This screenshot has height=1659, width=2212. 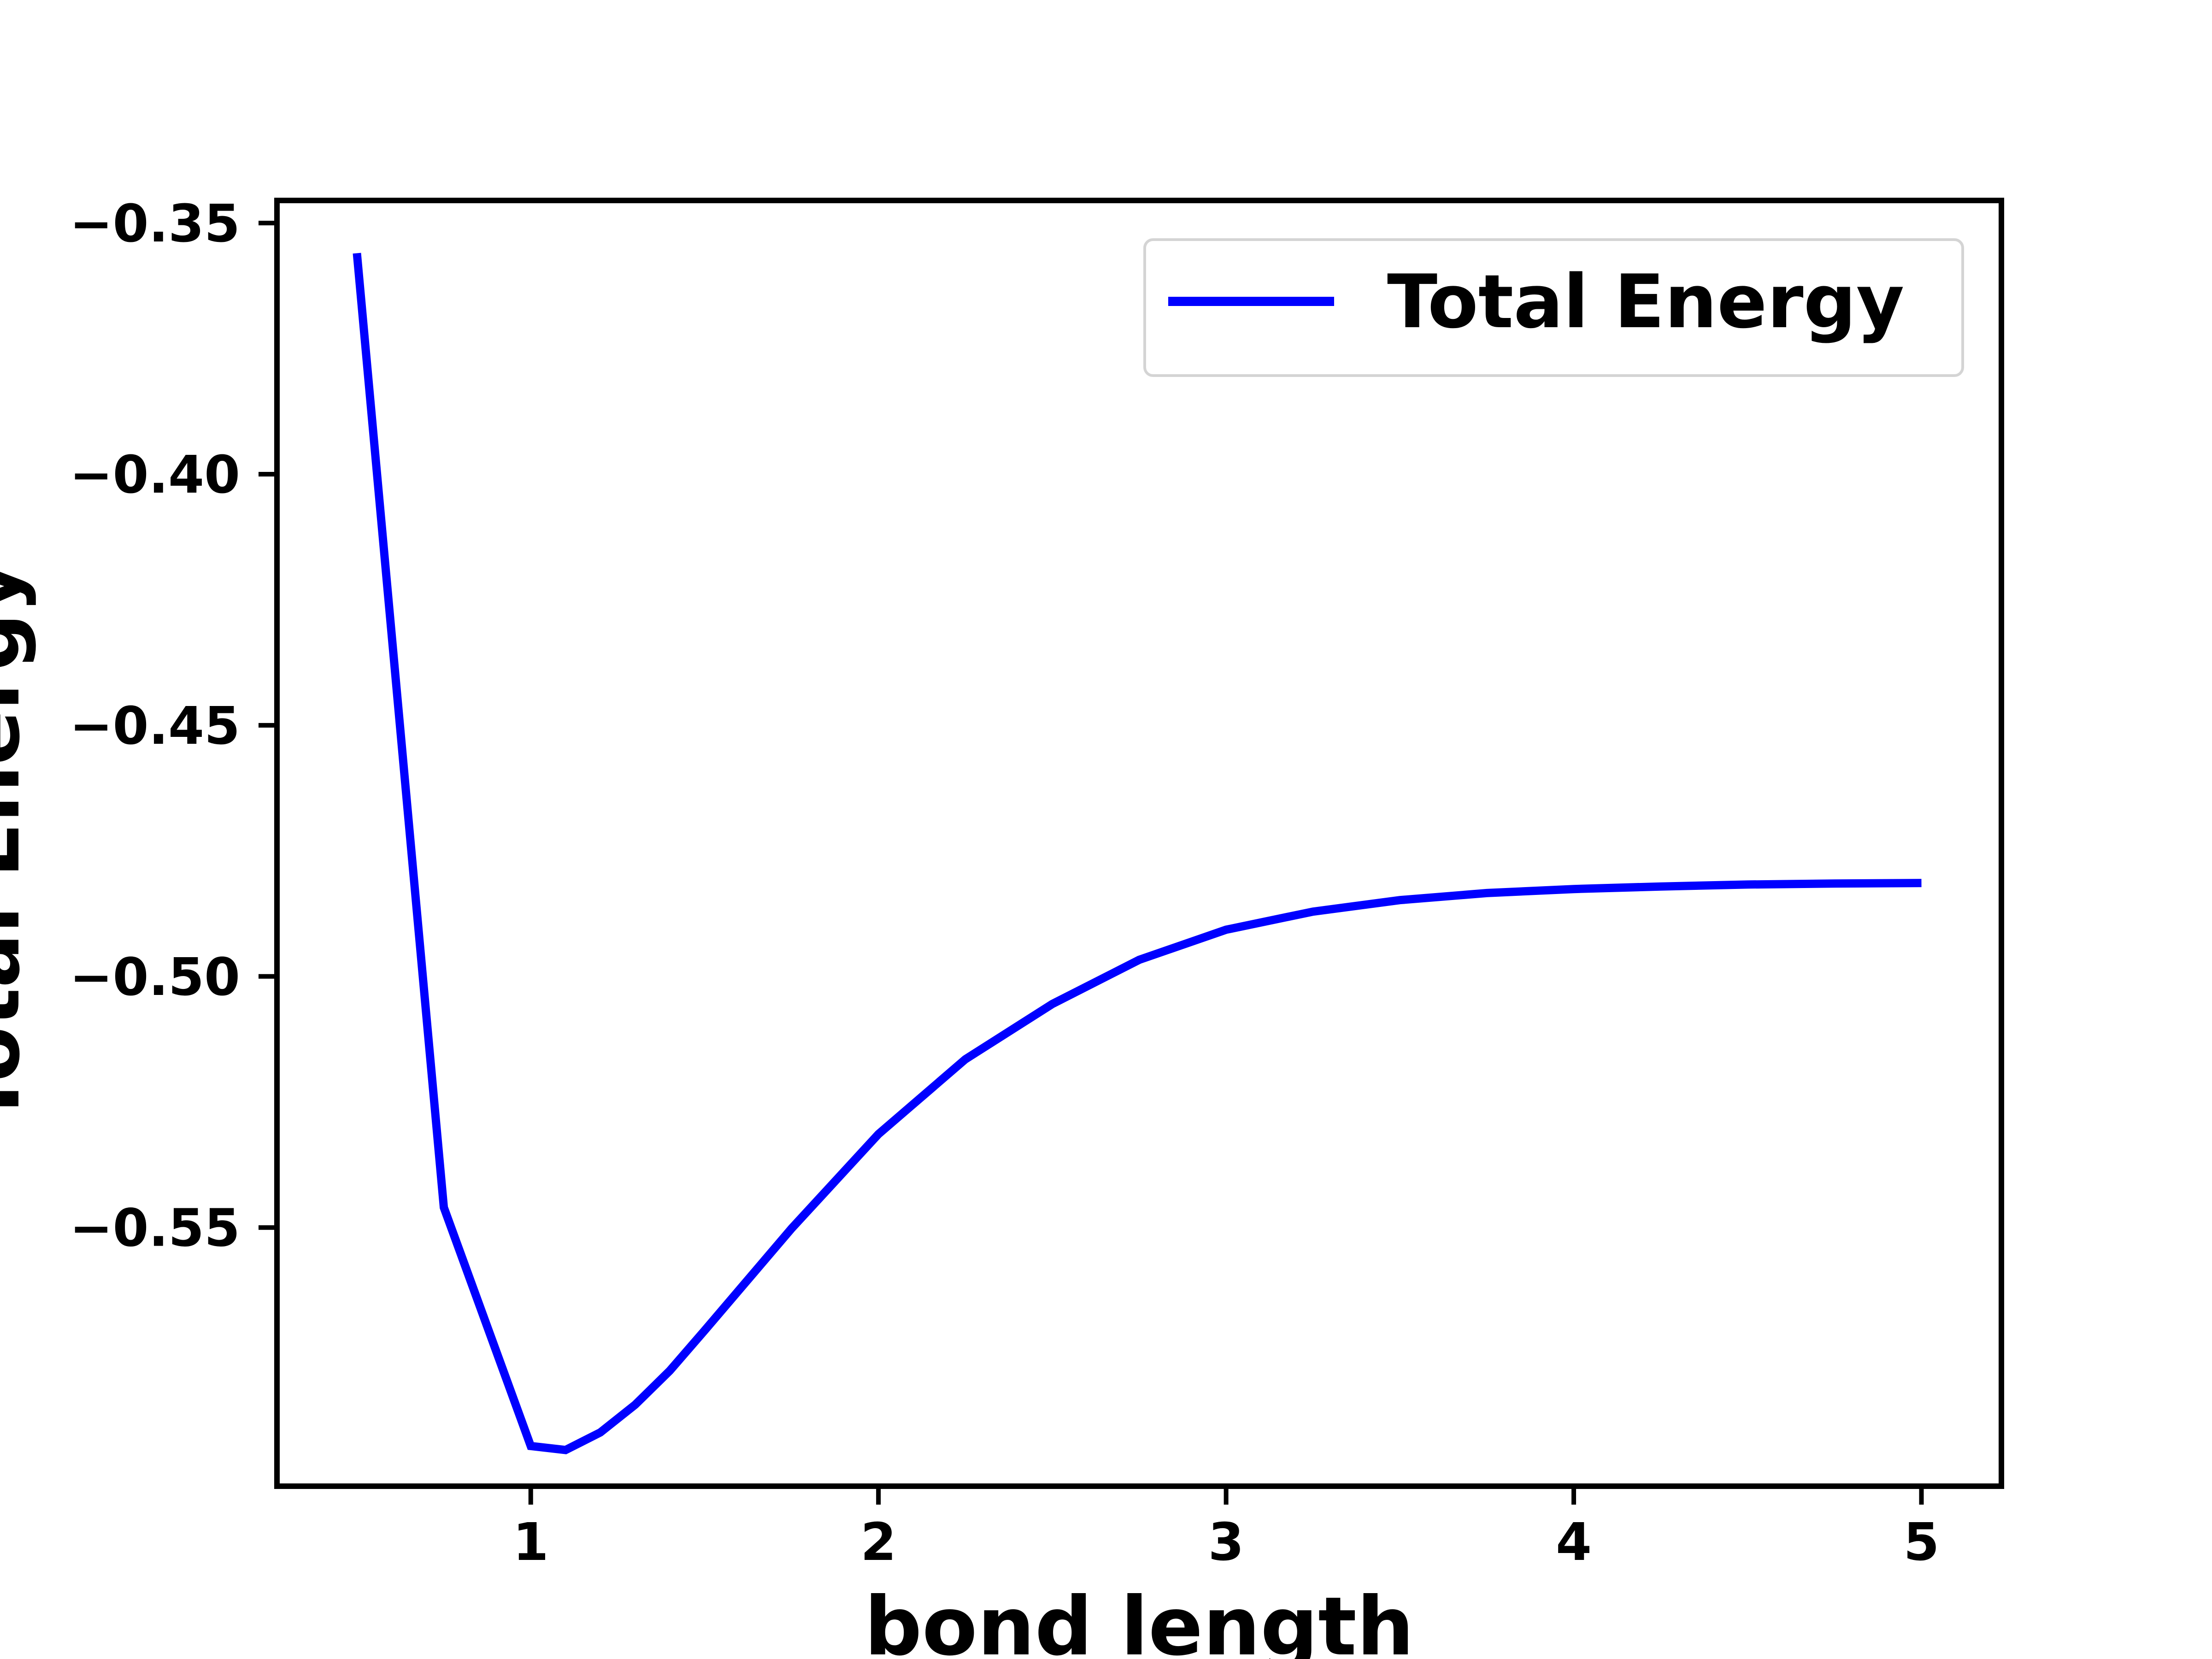 I want to click on x-axis-title: bond length, so click(x=1139, y=1619).